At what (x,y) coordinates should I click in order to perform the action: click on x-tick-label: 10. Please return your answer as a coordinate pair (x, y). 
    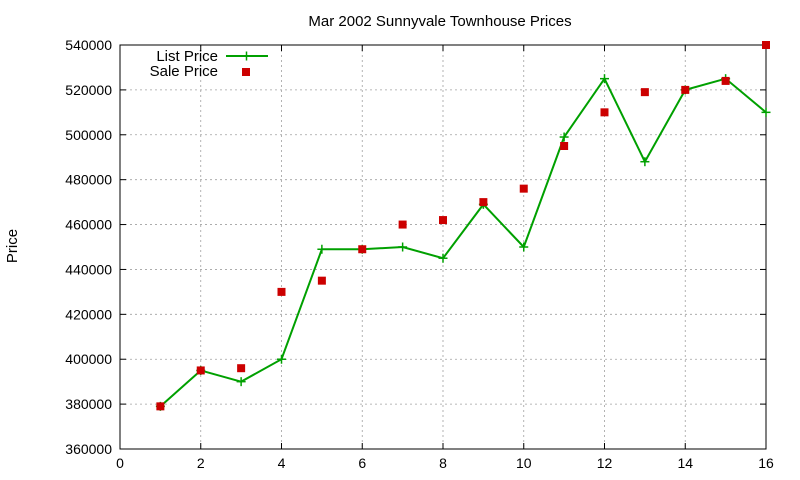
    Looking at the image, I should click on (524, 463).